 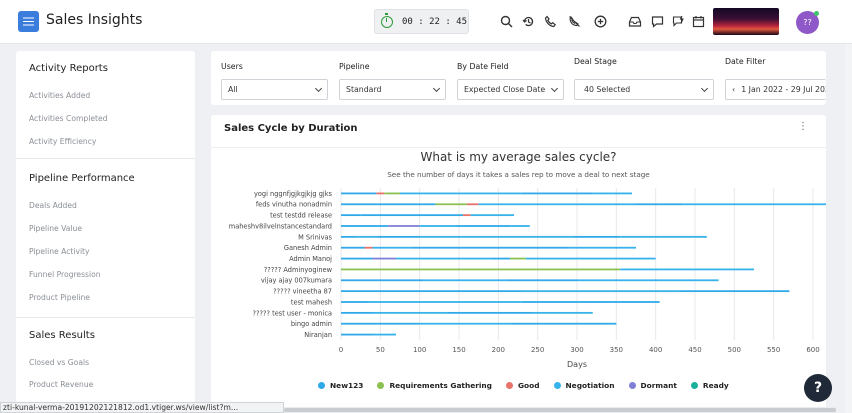 What do you see at coordinates (60, 95) in the screenshot?
I see `sidebar-item-activities-added: Activities Added` at bounding box center [60, 95].